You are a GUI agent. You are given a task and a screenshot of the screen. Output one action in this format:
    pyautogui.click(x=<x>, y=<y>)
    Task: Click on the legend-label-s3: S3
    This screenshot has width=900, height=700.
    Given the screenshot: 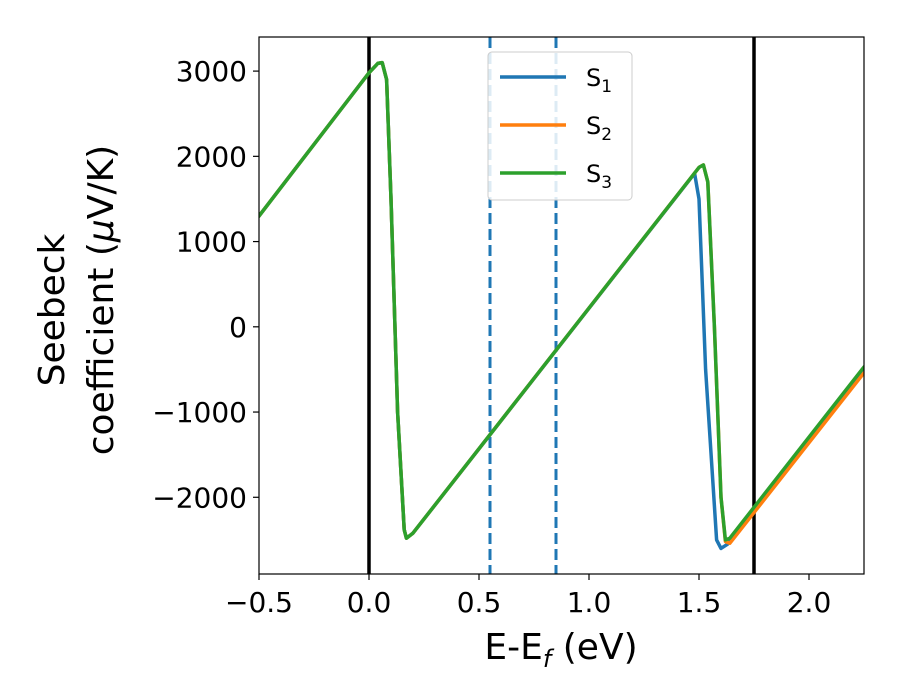 What is the action you would take?
    pyautogui.click(x=599, y=176)
    